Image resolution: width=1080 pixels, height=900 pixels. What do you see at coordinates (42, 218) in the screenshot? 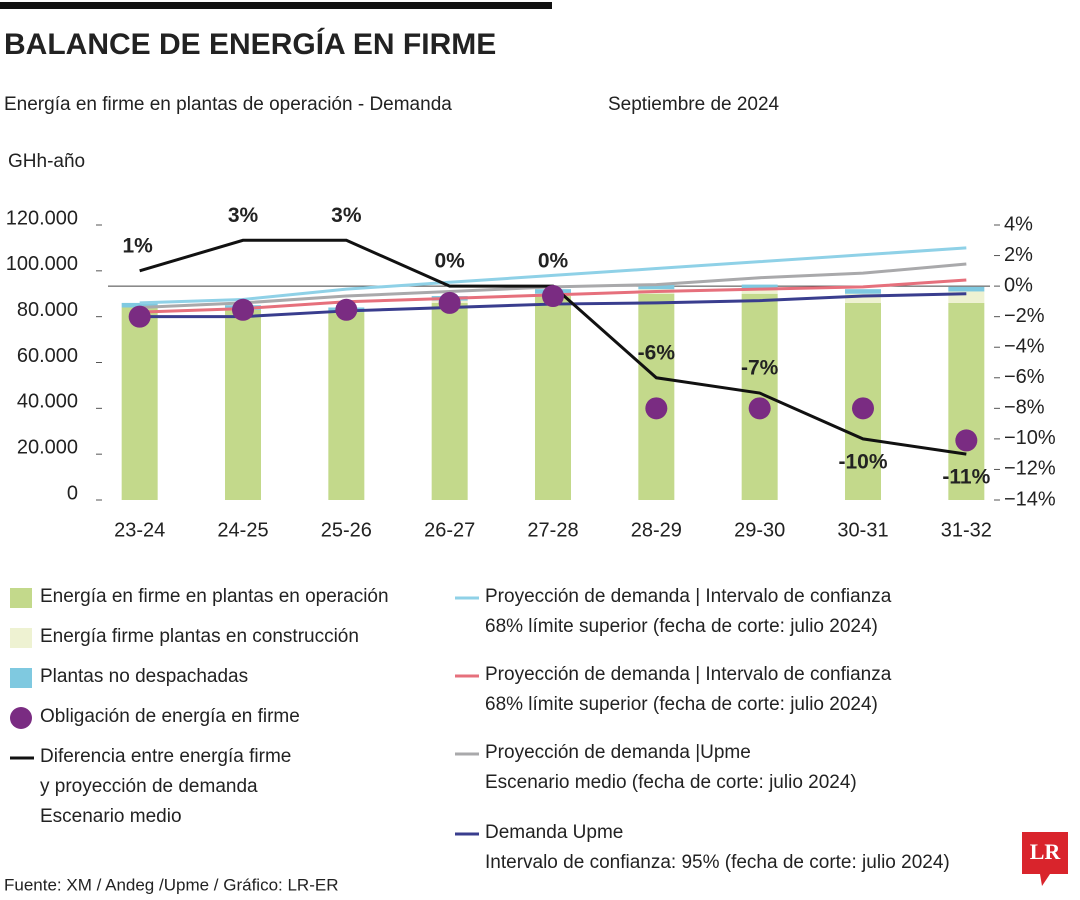
I see `y-tick-label: 120.000` at bounding box center [42, 218].